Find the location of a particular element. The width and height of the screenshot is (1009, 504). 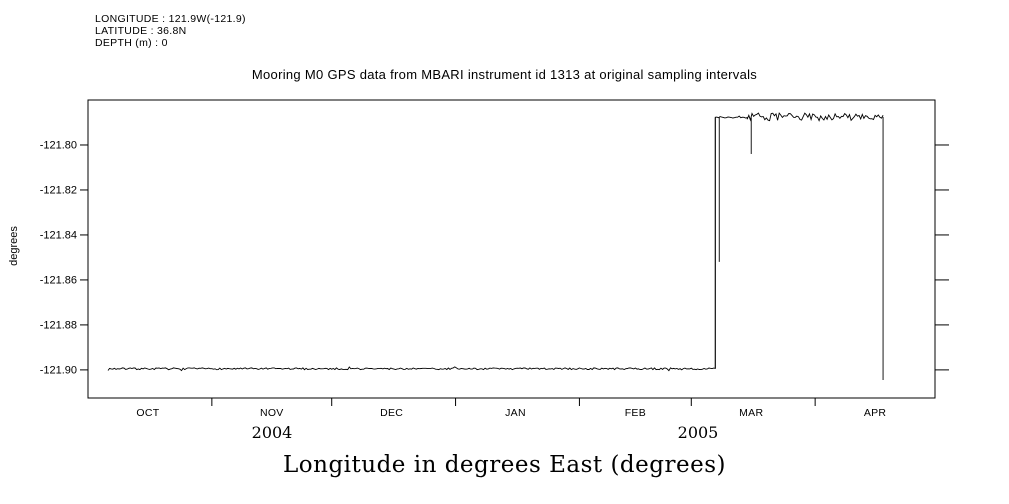

y-tick-label: -121.88 is located at coordinates (58, 325).